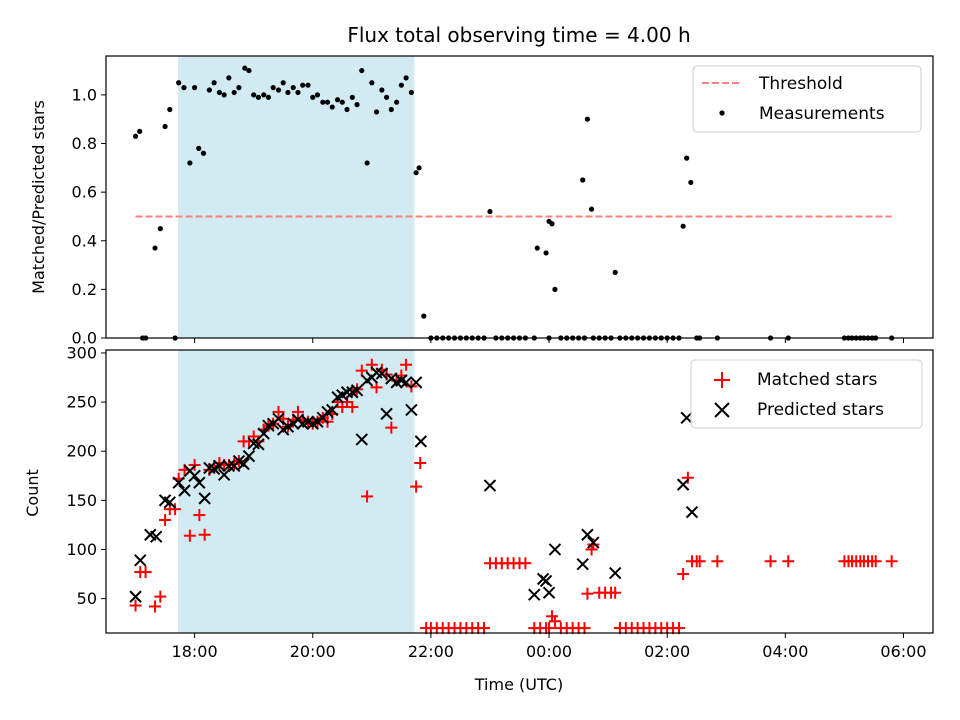  I want to click on top-y-axis-ticks: 0.0 0.2 0.4 0.6 0.8 1.0, so click(89, 216).